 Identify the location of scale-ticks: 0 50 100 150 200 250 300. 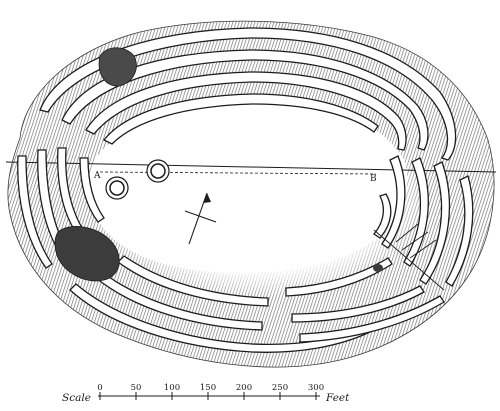
(210, 391).